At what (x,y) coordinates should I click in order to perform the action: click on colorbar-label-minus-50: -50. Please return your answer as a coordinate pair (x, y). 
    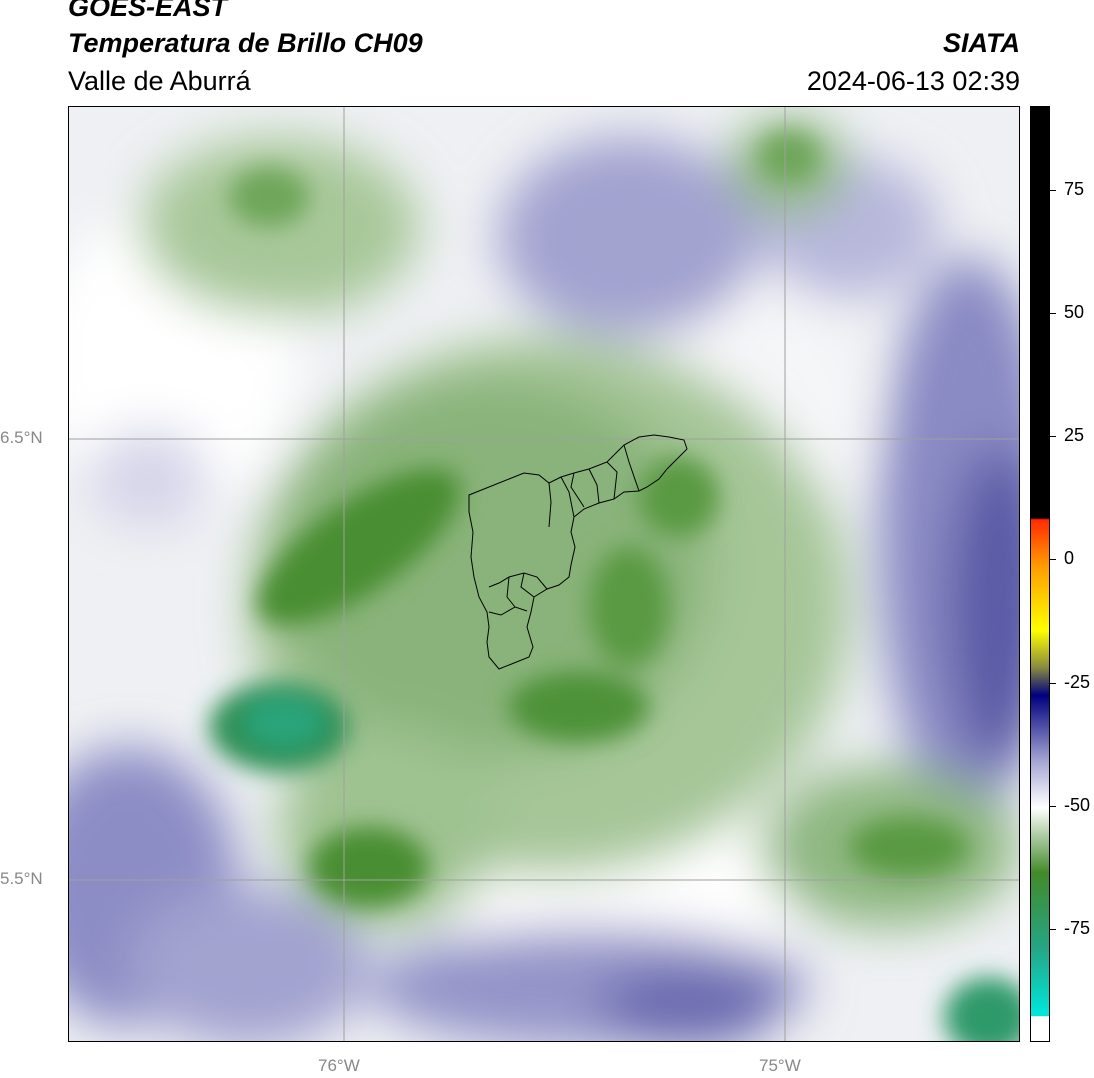
    Looking at the image, I should click on (1077, 805).